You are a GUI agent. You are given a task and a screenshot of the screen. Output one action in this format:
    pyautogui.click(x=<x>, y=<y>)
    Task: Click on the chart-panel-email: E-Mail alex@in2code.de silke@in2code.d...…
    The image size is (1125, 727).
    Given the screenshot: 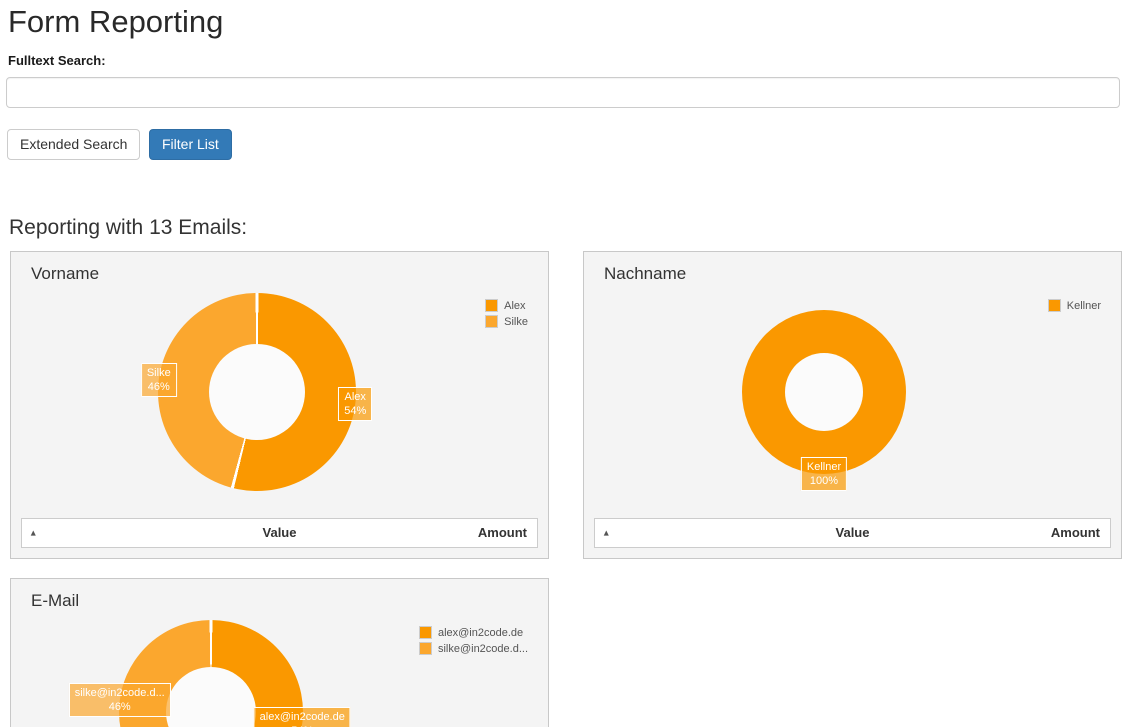 What is the action you would take?
    pyautogui.click(x=279, y=652)
    